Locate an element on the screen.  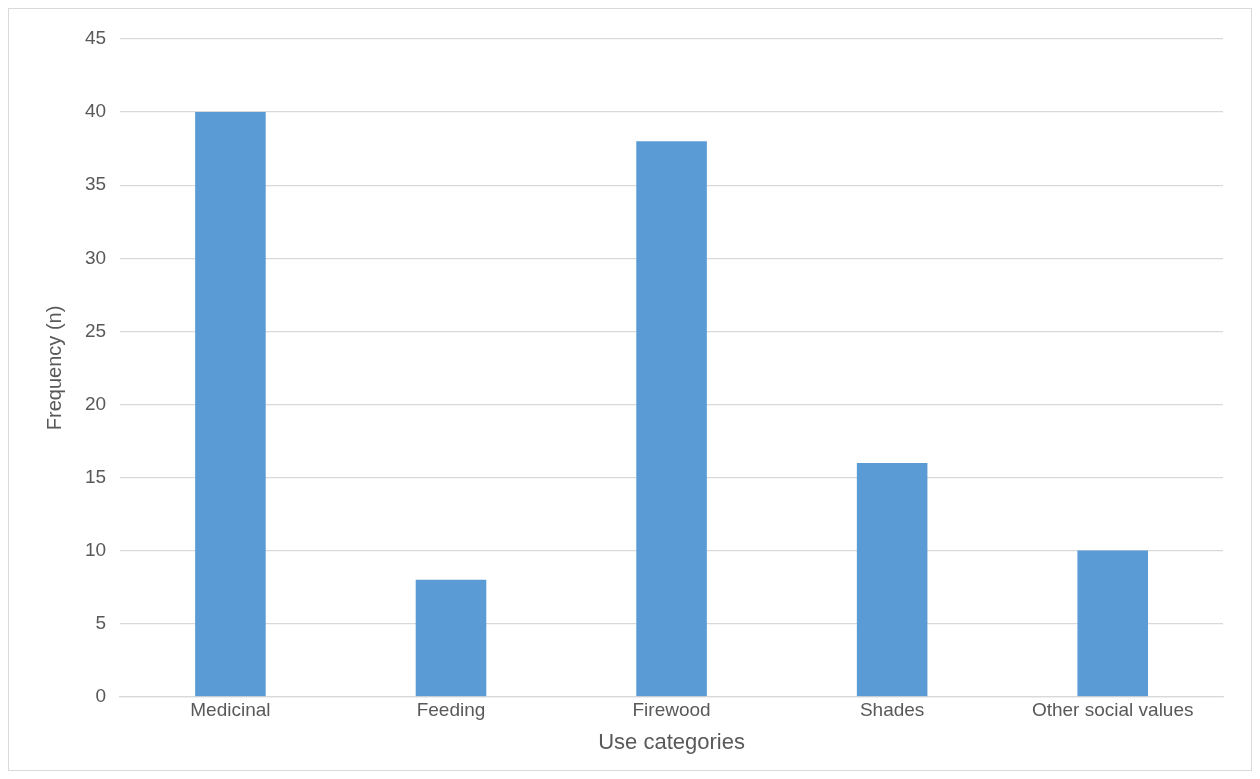
y-tick-label: 40 is located at coordinates (95, 111).